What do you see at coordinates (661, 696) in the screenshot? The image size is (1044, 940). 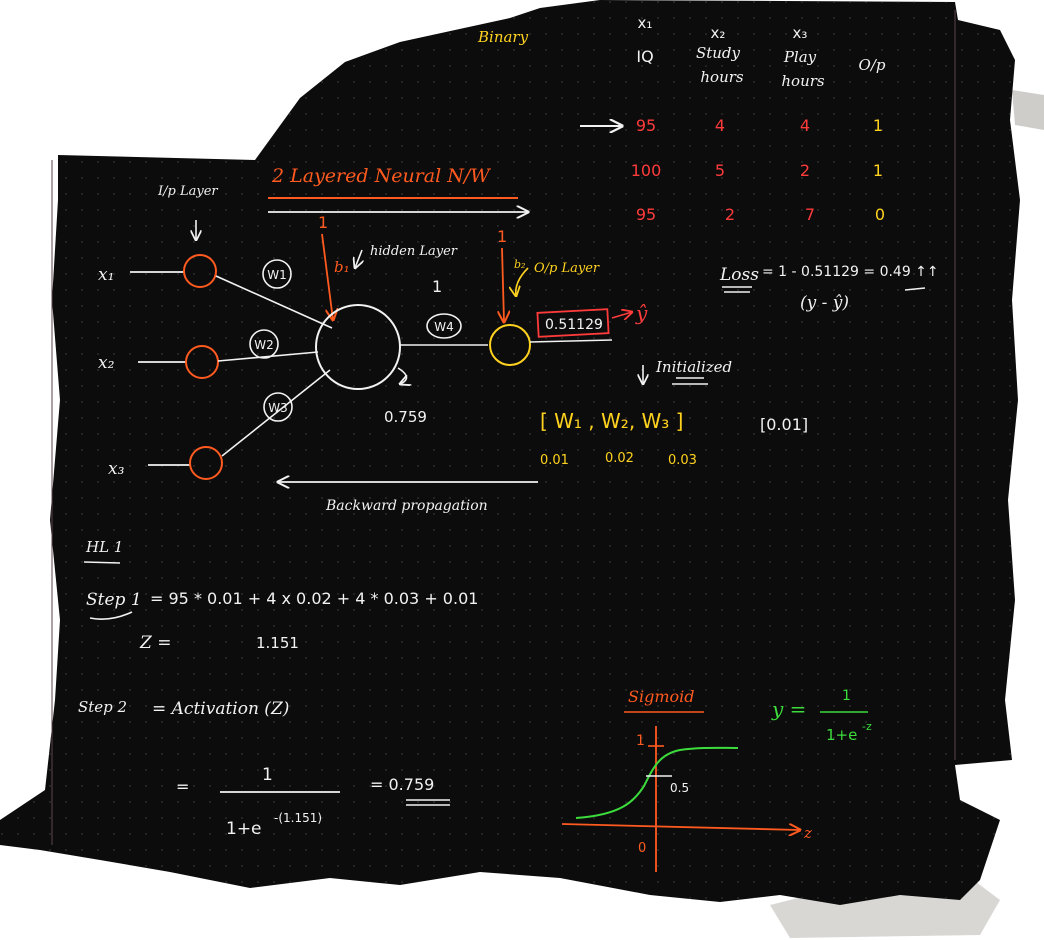 I see `sigmoid-label: Sigmoid` at bounding box center [661, 696].